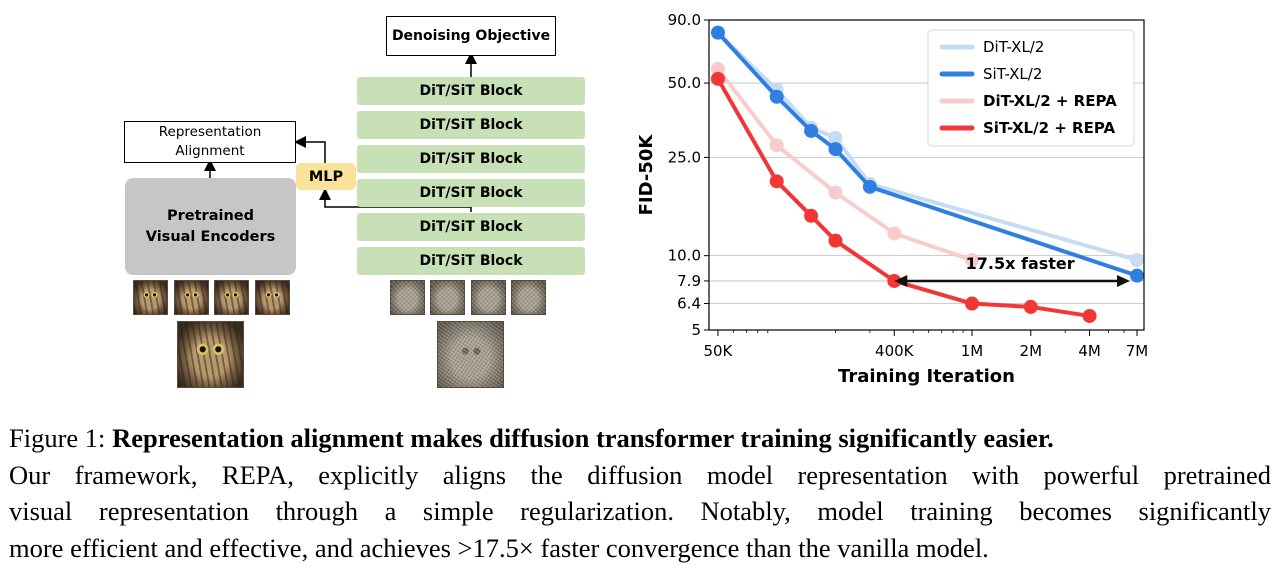  What do you see at coordinates (61, 438) in the screenshot?
I see `caption-prefix: Figure 1:` at bounding box center [61, 438].